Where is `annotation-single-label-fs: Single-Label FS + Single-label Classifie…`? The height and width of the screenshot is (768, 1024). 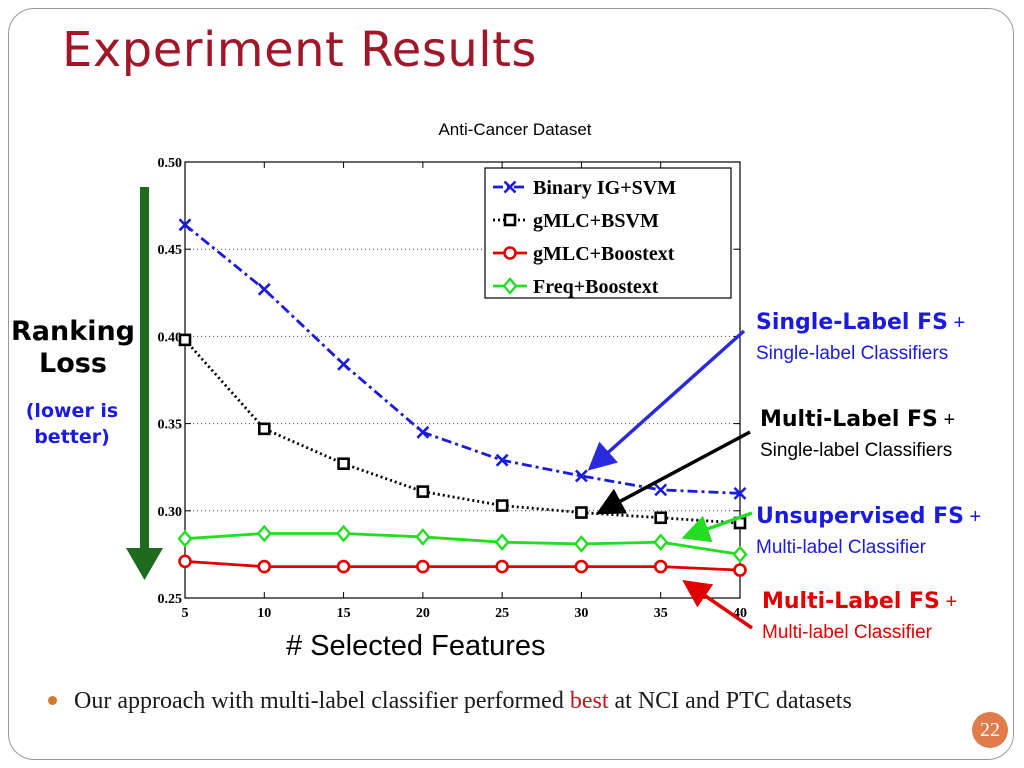
annotation-single-label-fs: Single-Label FS + Single-label Classifie… is located at coordinates (860, 338).